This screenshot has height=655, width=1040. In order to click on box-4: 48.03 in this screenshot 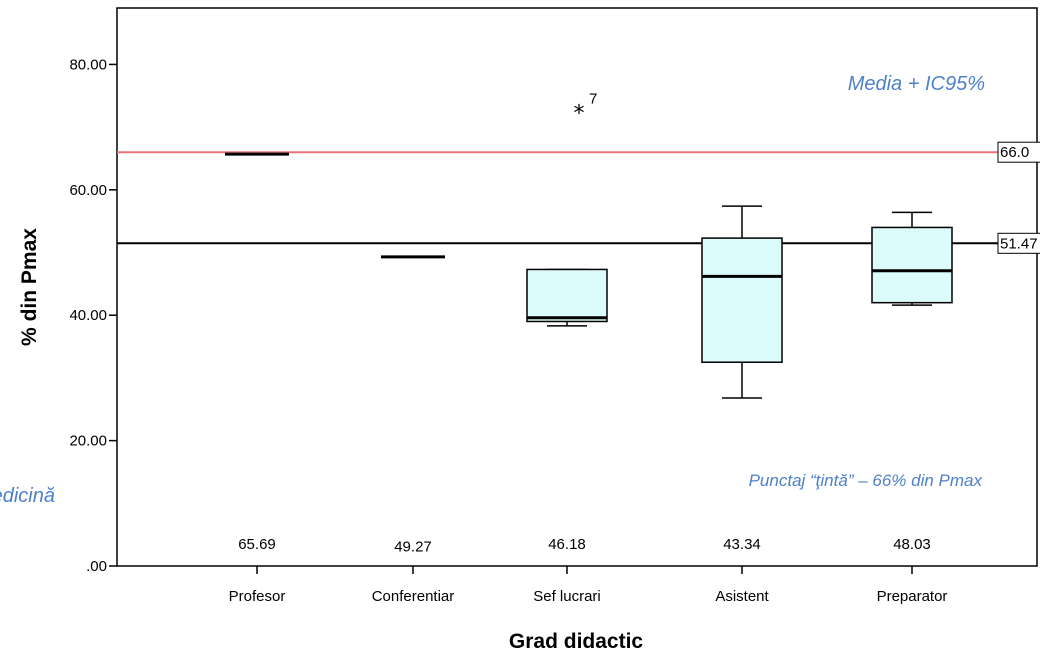, I will do `click(912, 382)`.